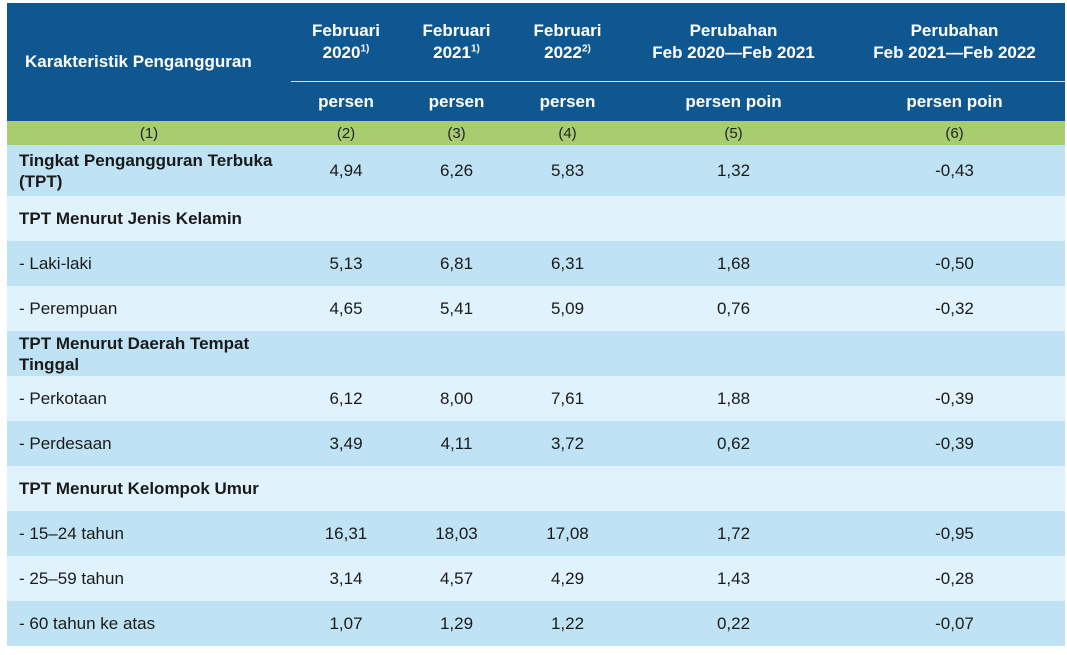  I want to click on header-col-5: Perubahan Feb 2020—Feb 2021, so click(733, 42).